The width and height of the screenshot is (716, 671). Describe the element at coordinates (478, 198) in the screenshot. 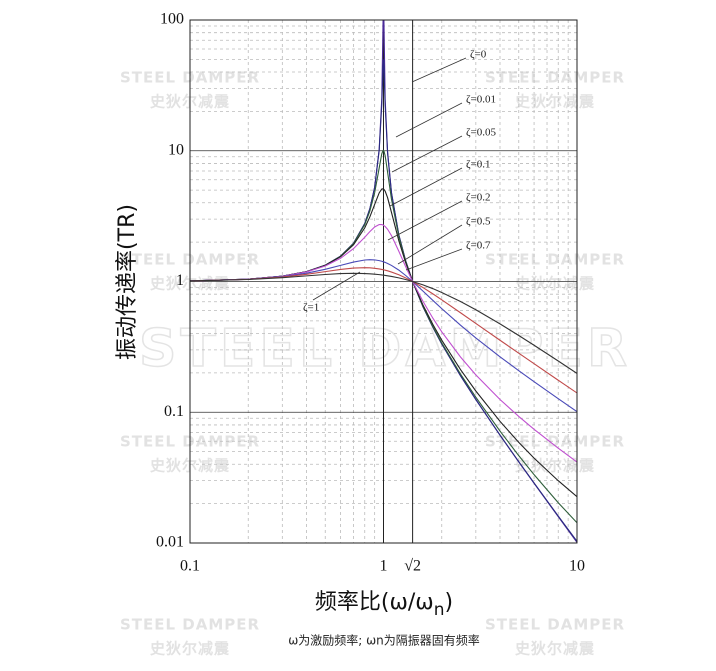

I see `series-label: ζ=0.2` at that location.